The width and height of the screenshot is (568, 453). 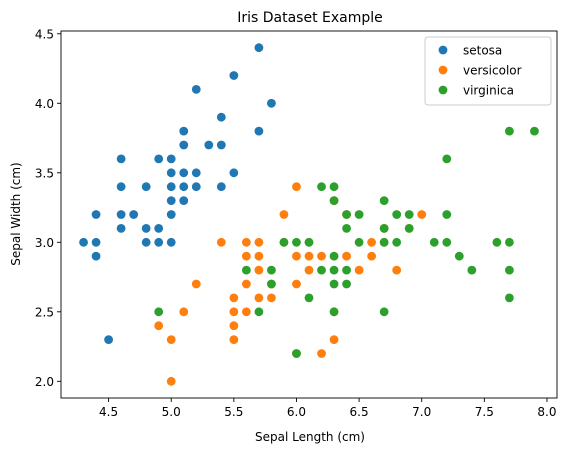 What do you see at coordinates (44, 104) in the screenshot?
I see `y-tick-label: 4.0` at bounding box center [44, 104].